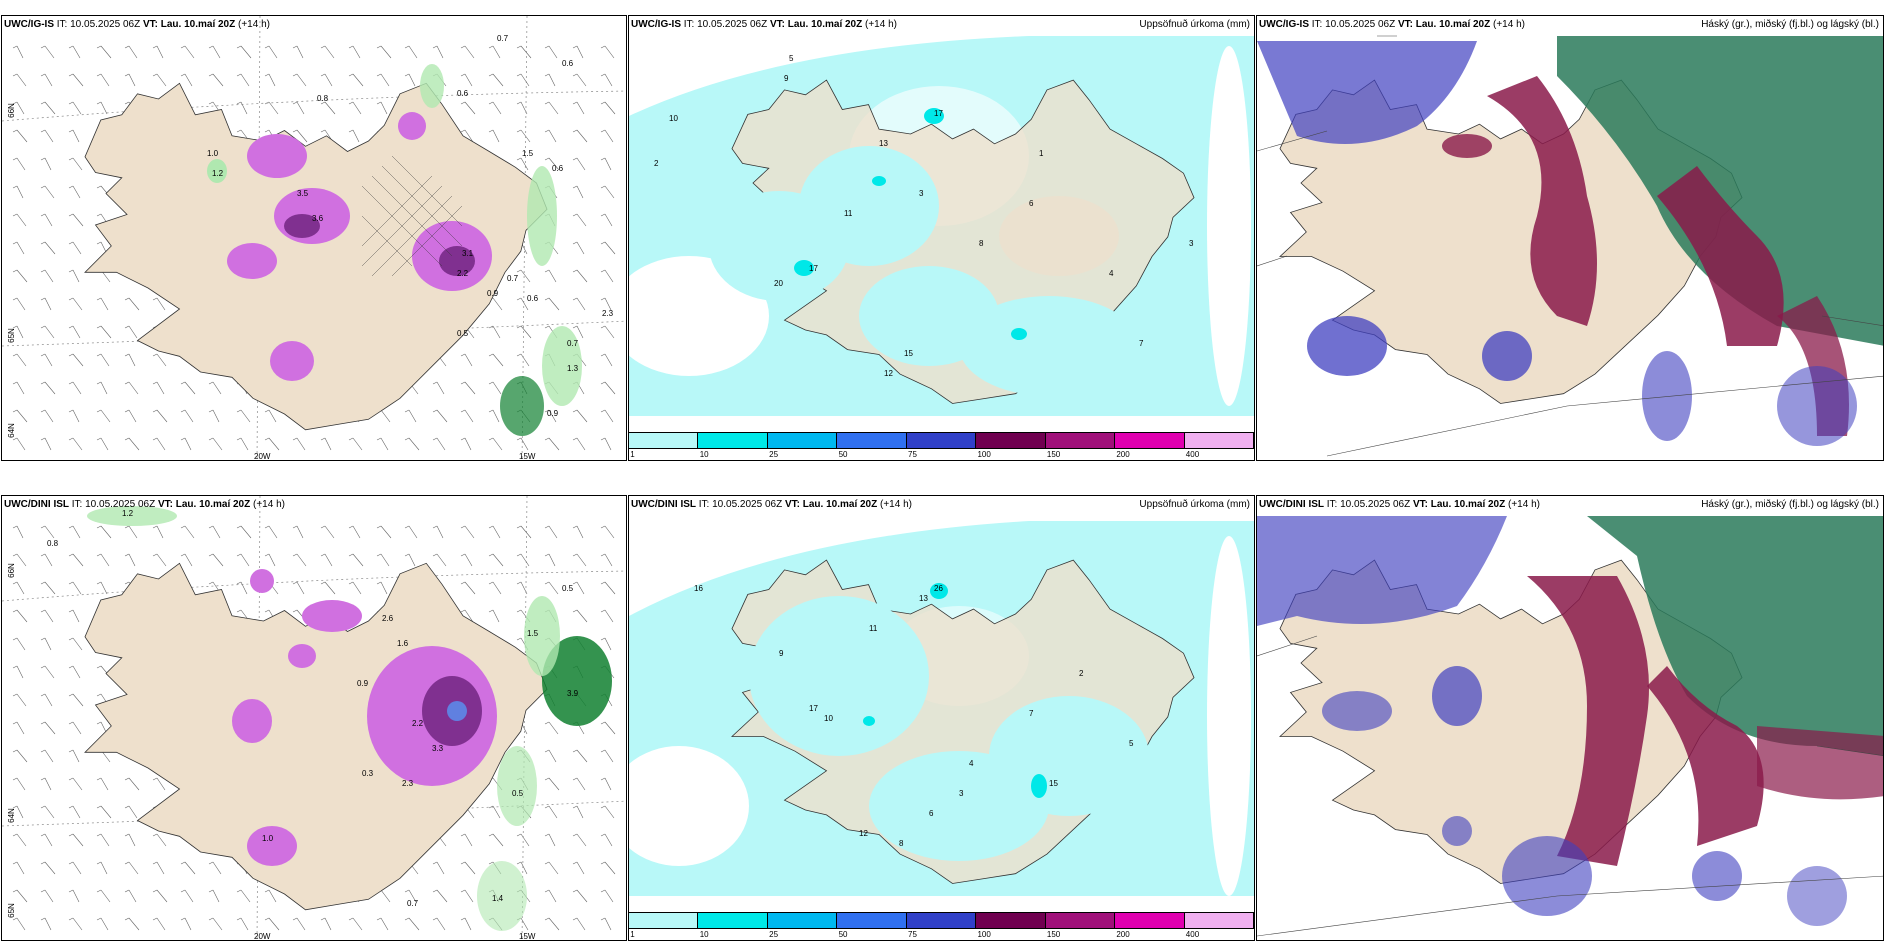 The height and width of the screenshot is (950, 1900). What do you see at coordinates (1111, 273) in the screenshot?
I see `value-label: 4` at bounding box center [1111, 273].